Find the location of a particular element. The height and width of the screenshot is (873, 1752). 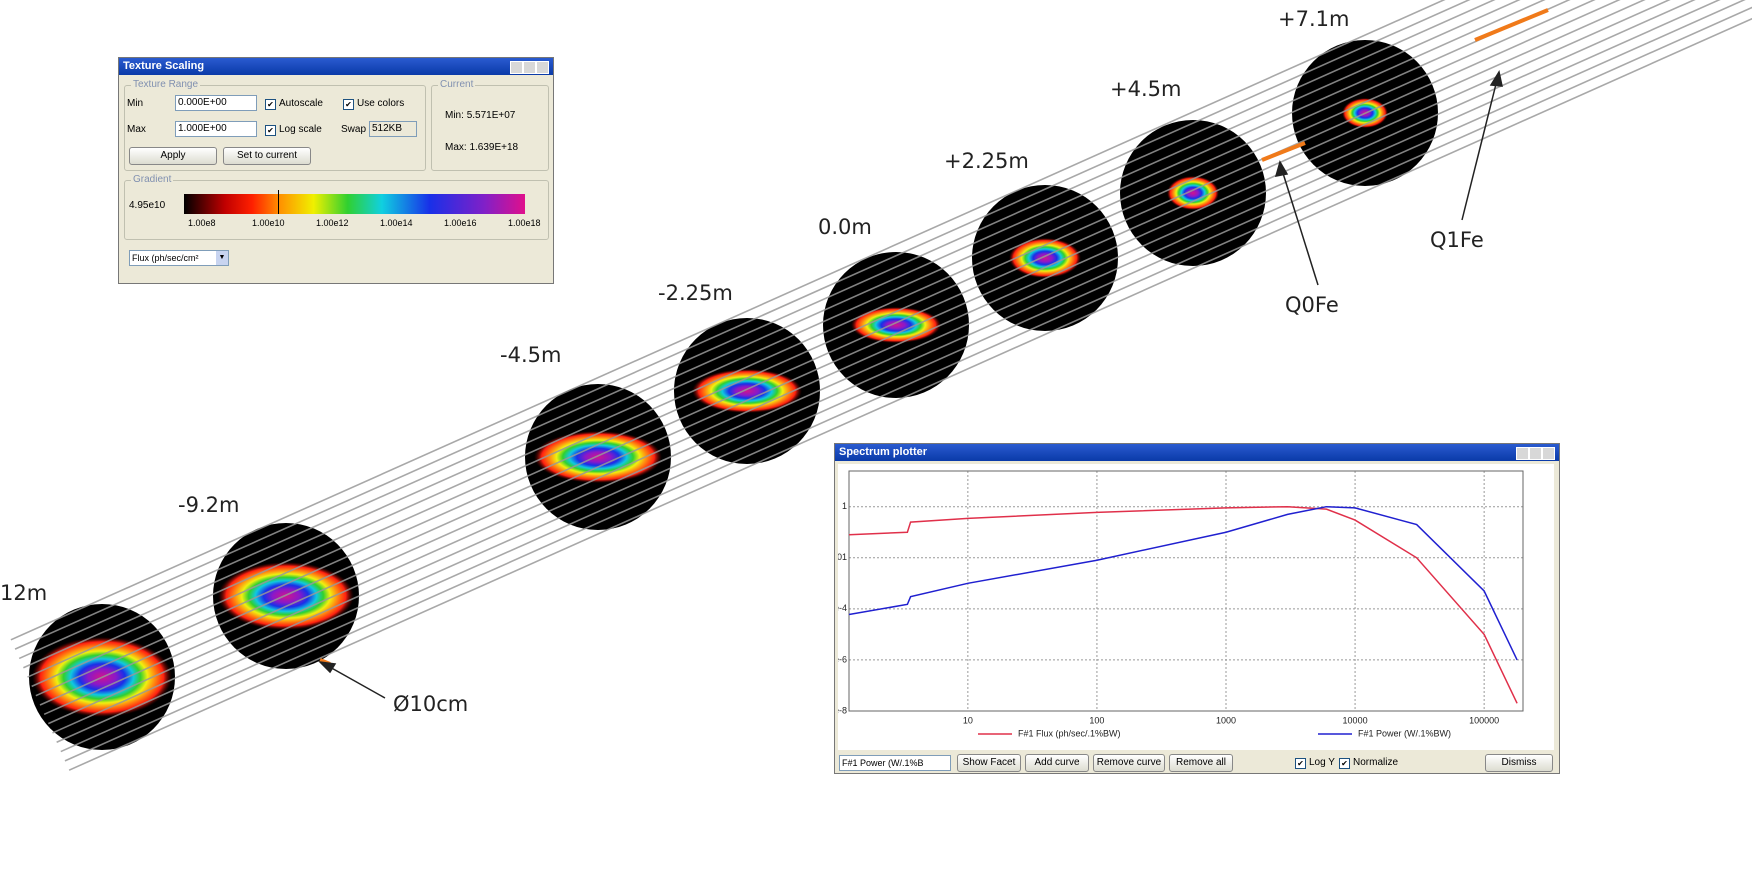

label: Log scale is located at coordinates (300, 129).